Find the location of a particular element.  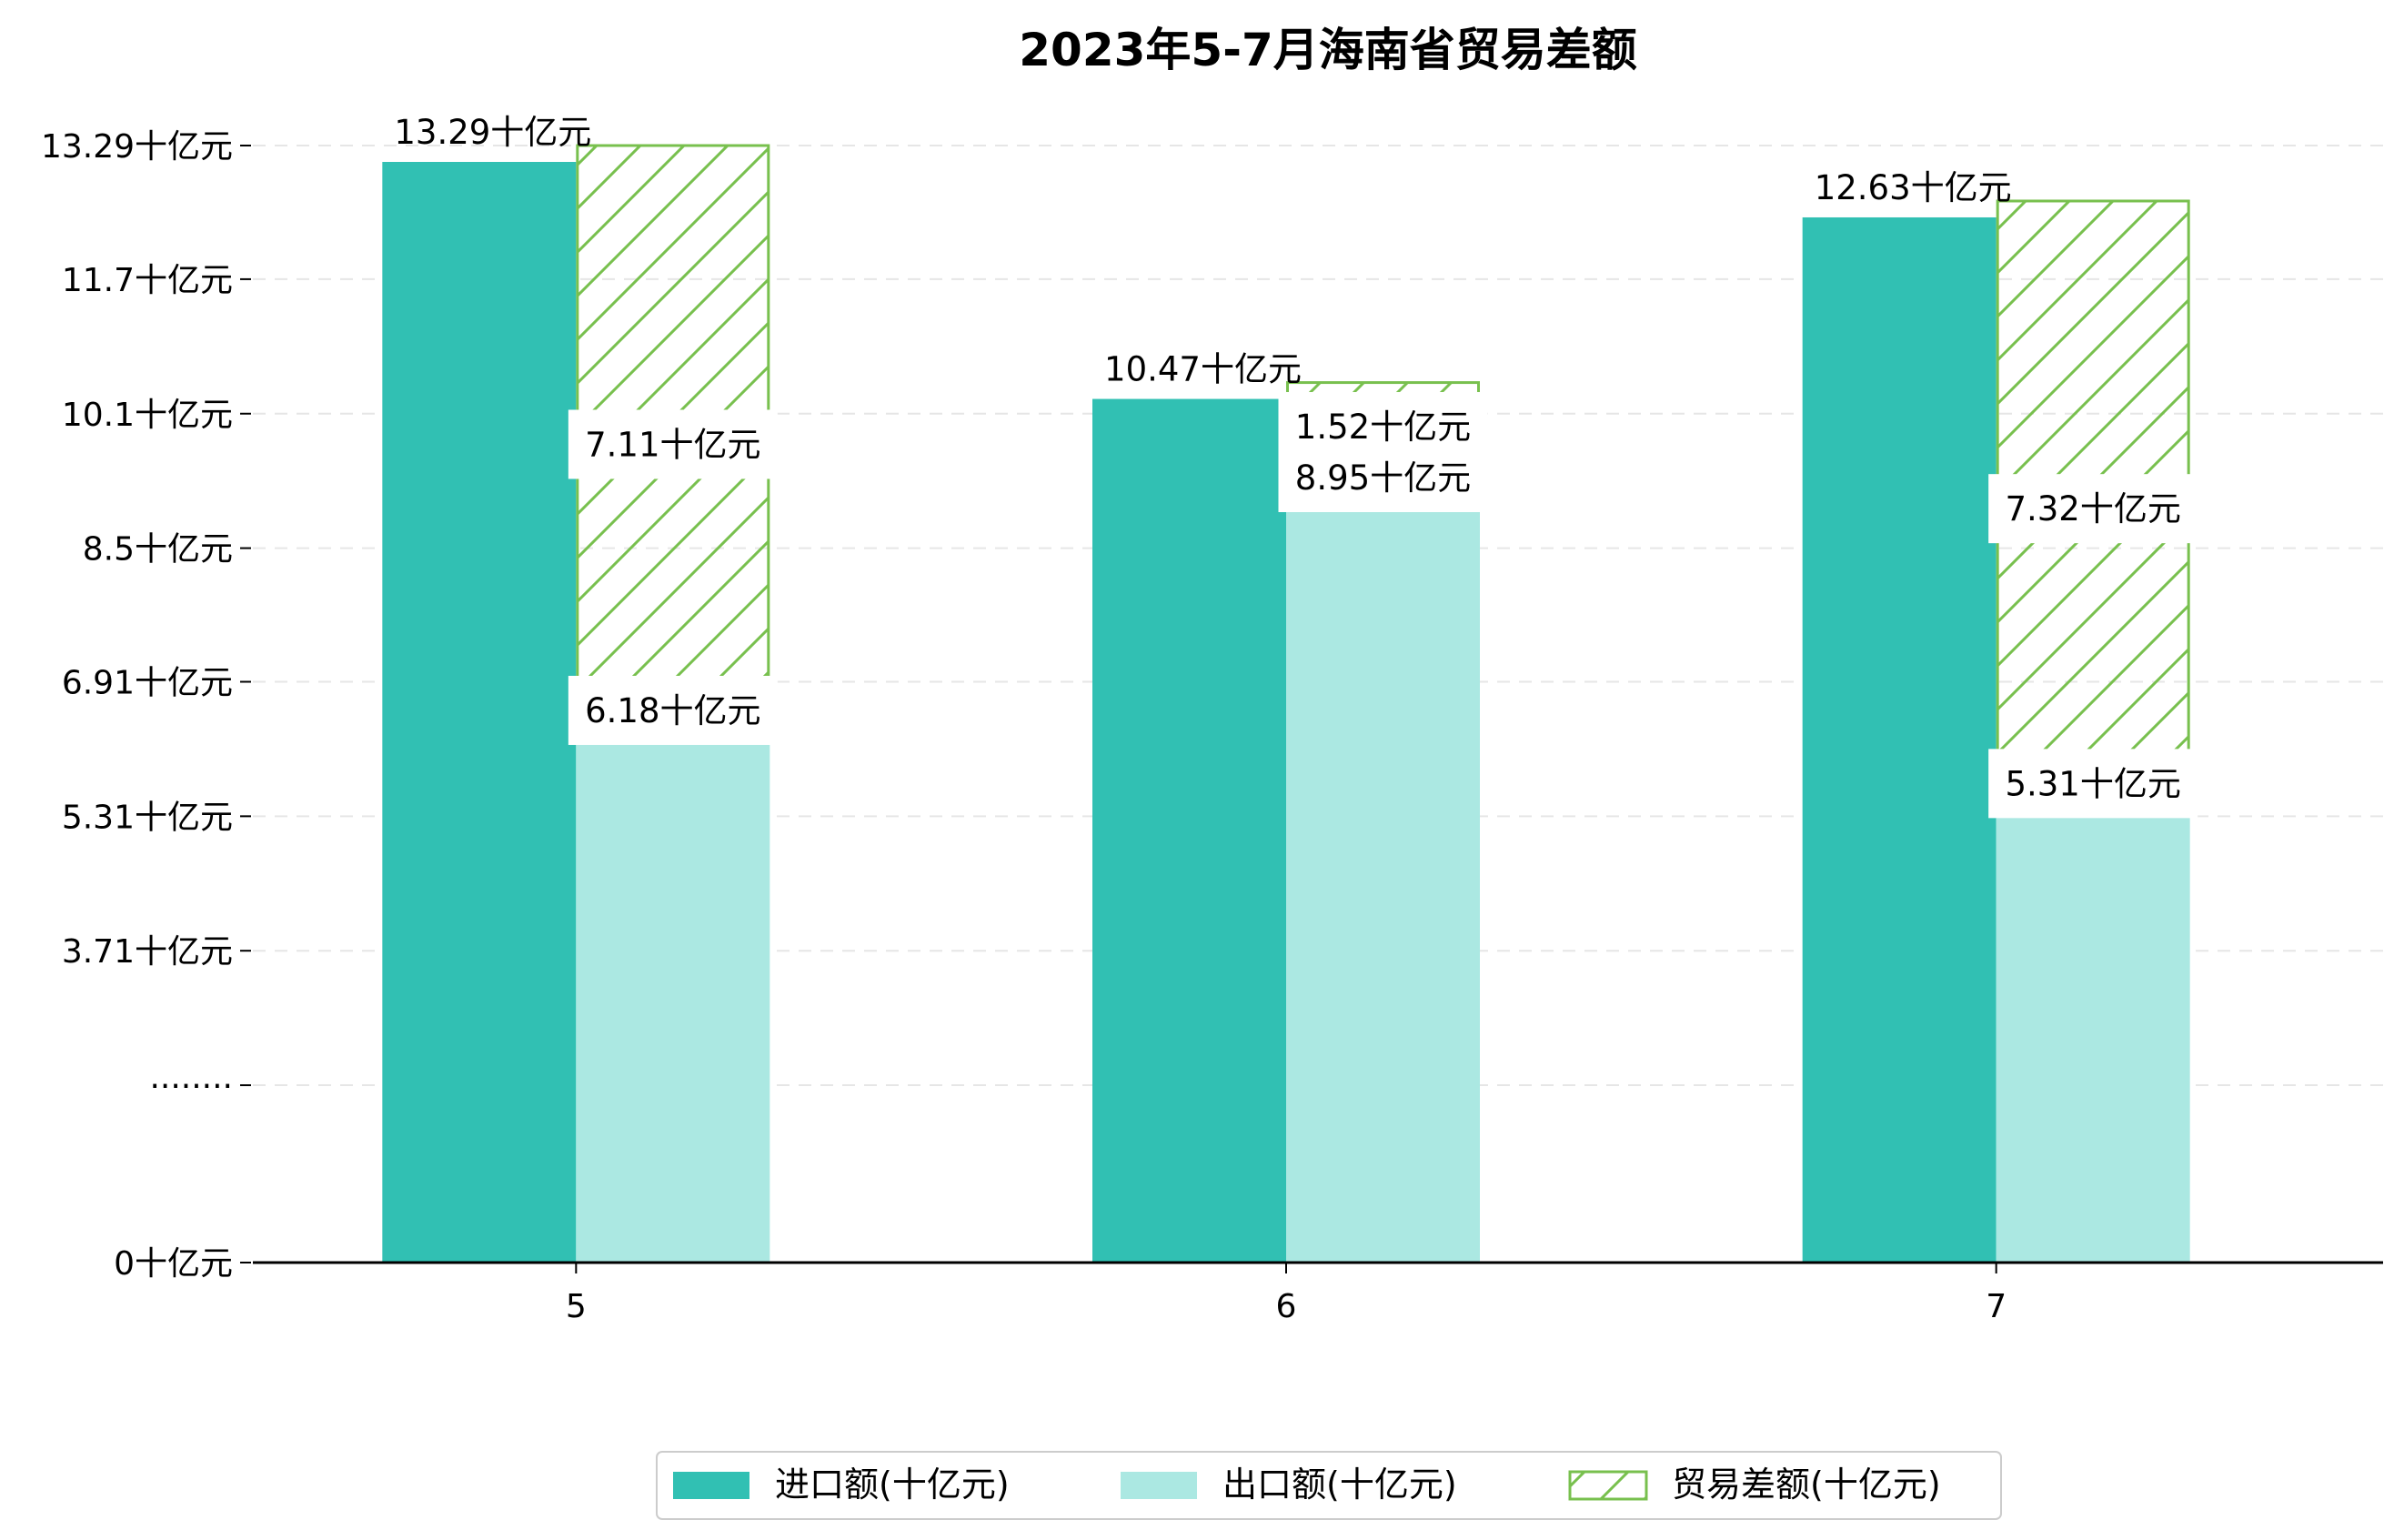

y-tick-label: 3.71十亿元 is located at coordinates (147, 952).